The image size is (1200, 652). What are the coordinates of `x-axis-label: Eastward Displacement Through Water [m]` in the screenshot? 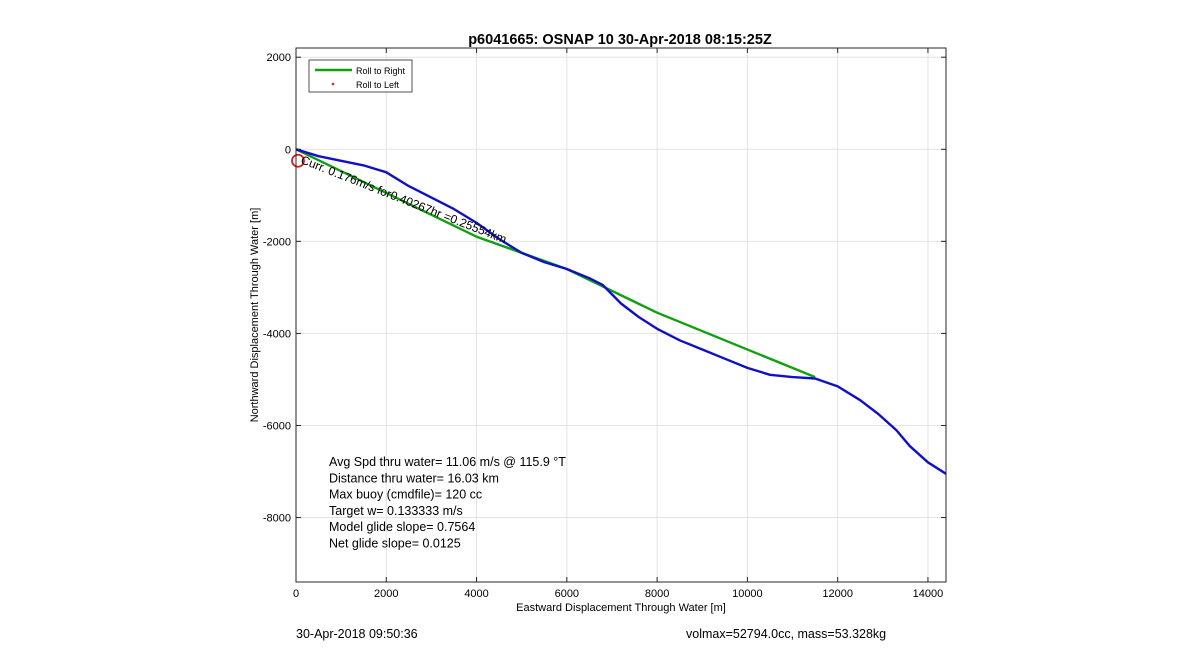 It's located at (621, 608).